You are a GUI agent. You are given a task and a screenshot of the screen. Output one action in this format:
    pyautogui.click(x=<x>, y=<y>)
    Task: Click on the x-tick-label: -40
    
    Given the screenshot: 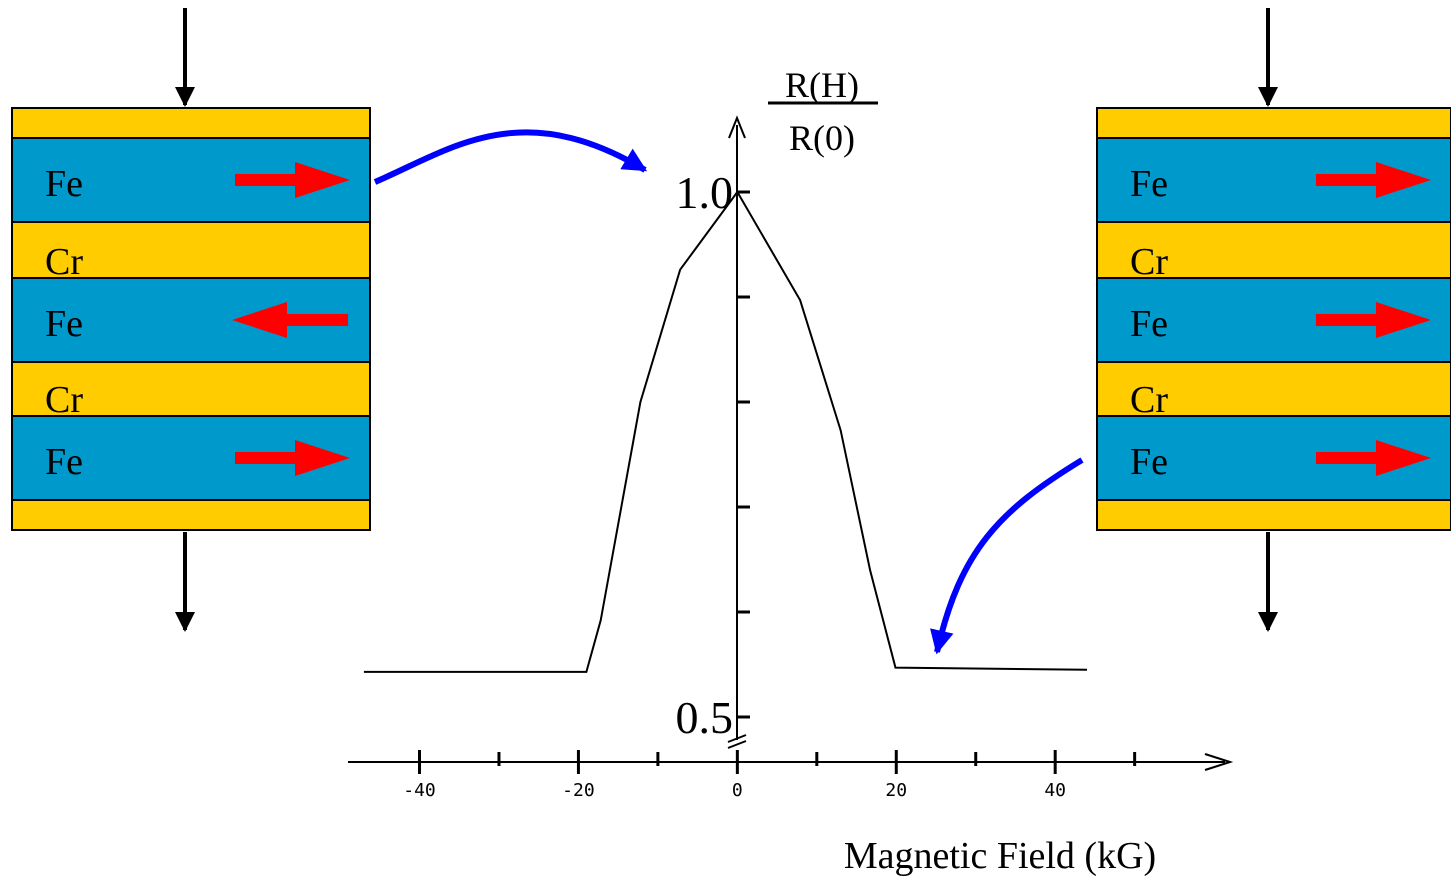 What is the action you would take?
    pyautogui.click(x=419, y=790)
    